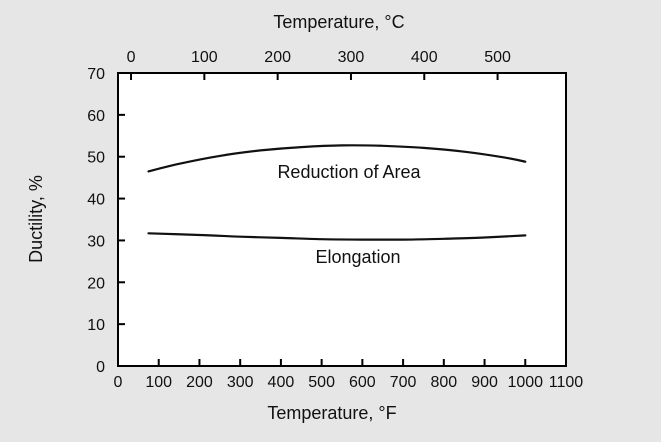  I want to click on x2-tick-label: 400, so click(424, 57).